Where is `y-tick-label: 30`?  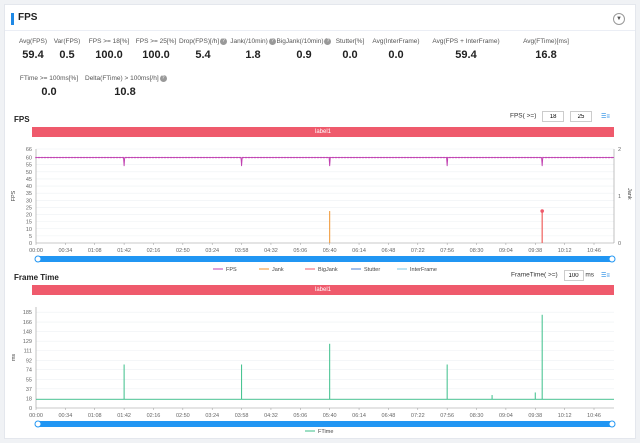 y-tick-label: 30 is located at coordinates (29, 201).